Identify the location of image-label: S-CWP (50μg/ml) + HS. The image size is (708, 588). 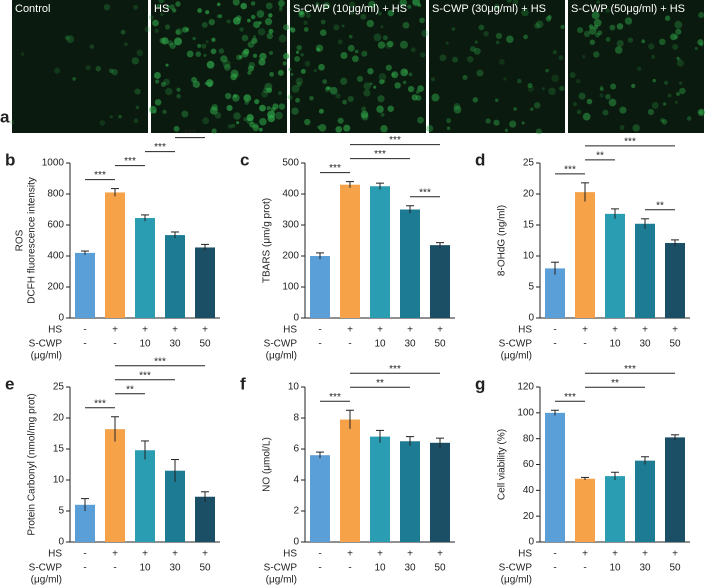
(628, 9).